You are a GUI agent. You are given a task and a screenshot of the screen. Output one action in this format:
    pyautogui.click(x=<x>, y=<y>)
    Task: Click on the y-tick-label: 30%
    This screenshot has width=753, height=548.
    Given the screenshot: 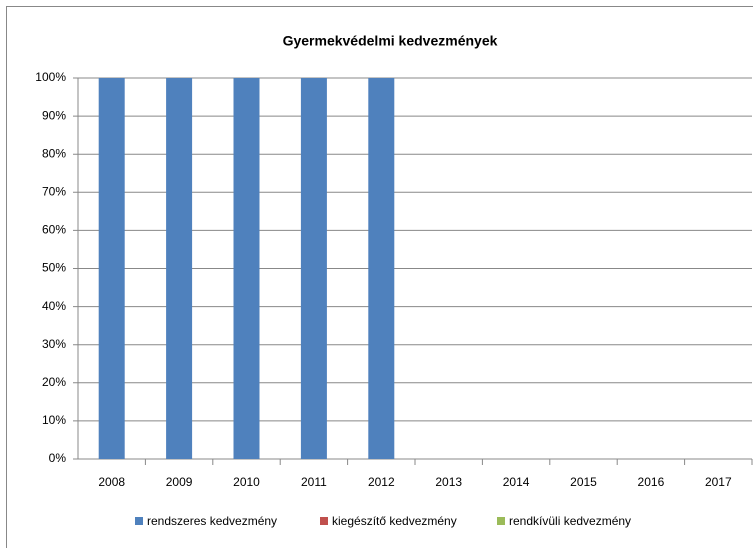 What is the action you would take?
    pyautogui.click(x=54, y=344)
    